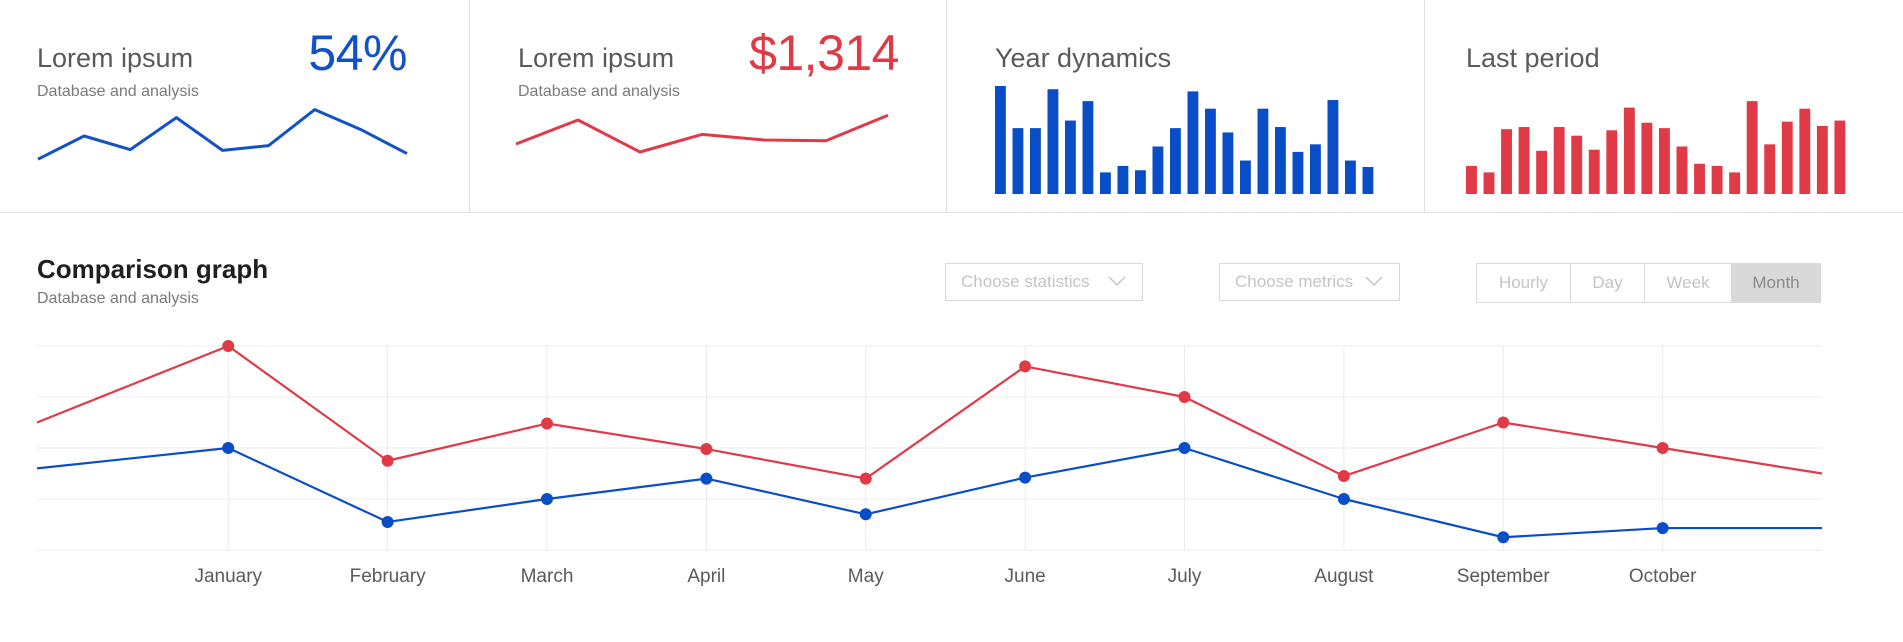 Image resolution: width=1903 pixels, height=642 pixels. I want to click on year-dynamics-bar-chart, so click(1184, 140).